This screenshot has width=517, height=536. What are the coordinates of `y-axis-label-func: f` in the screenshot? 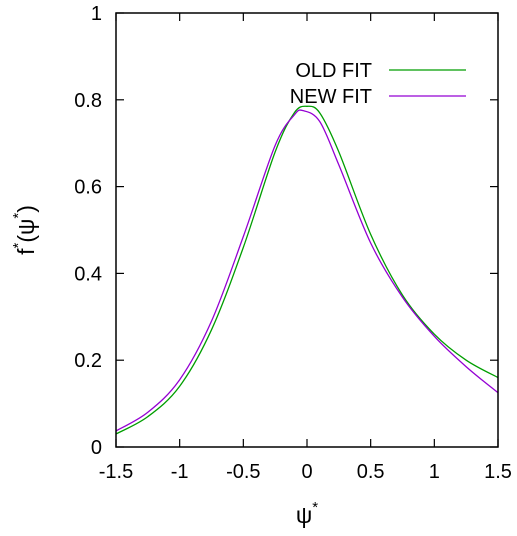 It's located at (26, 251).